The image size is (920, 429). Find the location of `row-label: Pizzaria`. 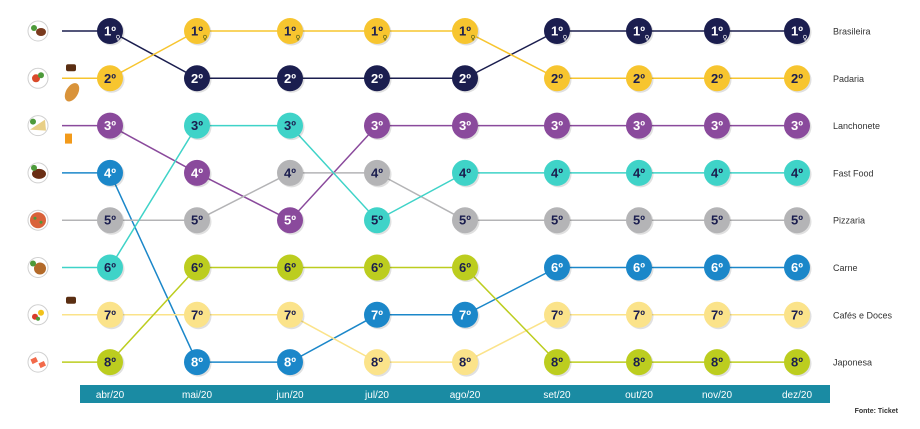

row-label: Pizzaria is located at coordinates (849, 221).